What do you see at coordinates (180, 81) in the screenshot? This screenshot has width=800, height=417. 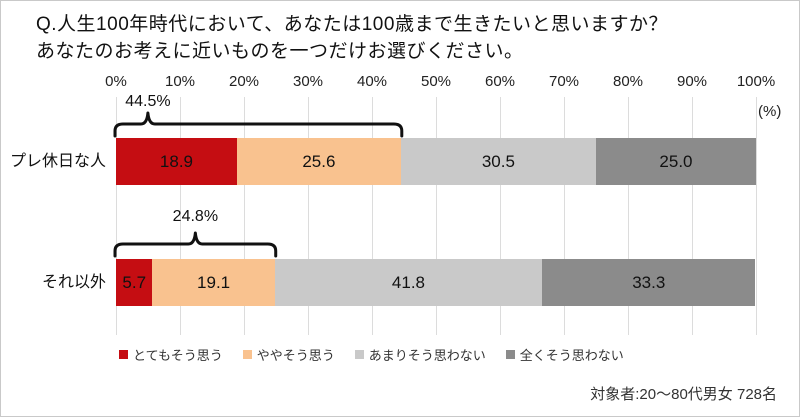 I see `x-axis-tick-label: 10%` at bounding box center [180, 81].